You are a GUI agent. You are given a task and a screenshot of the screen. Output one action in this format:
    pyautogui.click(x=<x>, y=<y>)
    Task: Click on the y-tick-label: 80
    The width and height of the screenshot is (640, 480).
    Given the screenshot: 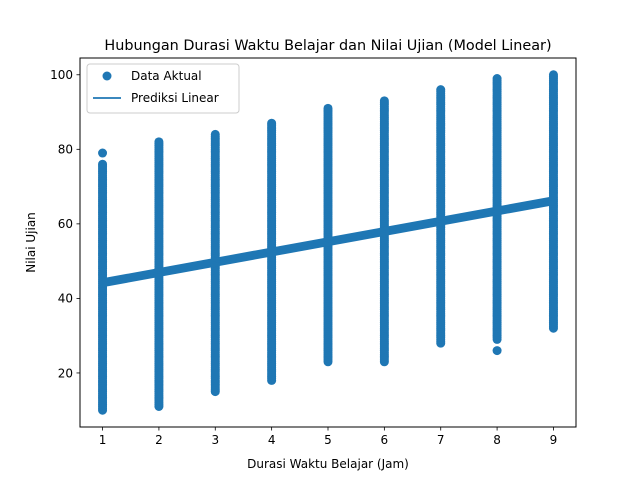 What is the action you would take?
    pyautogui.click(x=65, y=150)
    